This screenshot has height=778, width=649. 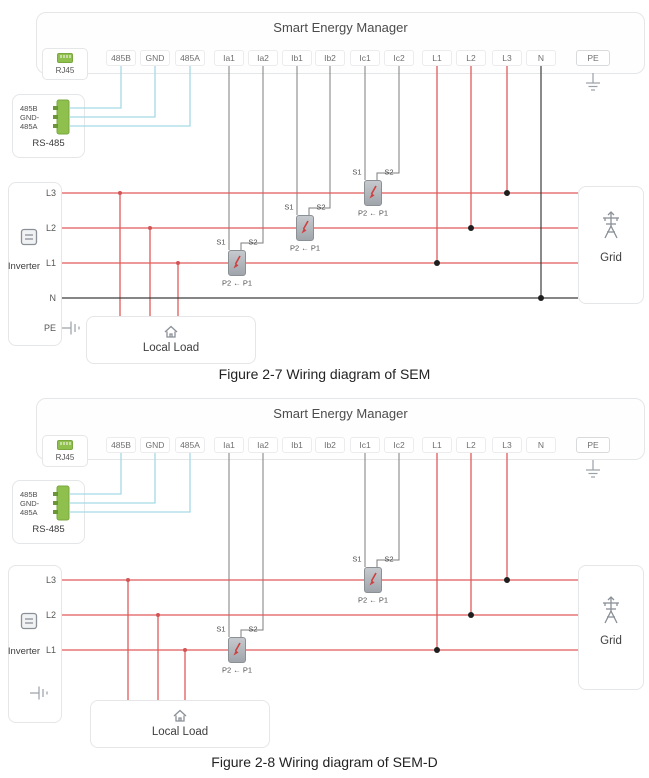 I want to click on d2-junction-dots, so click(x=472, y=615).